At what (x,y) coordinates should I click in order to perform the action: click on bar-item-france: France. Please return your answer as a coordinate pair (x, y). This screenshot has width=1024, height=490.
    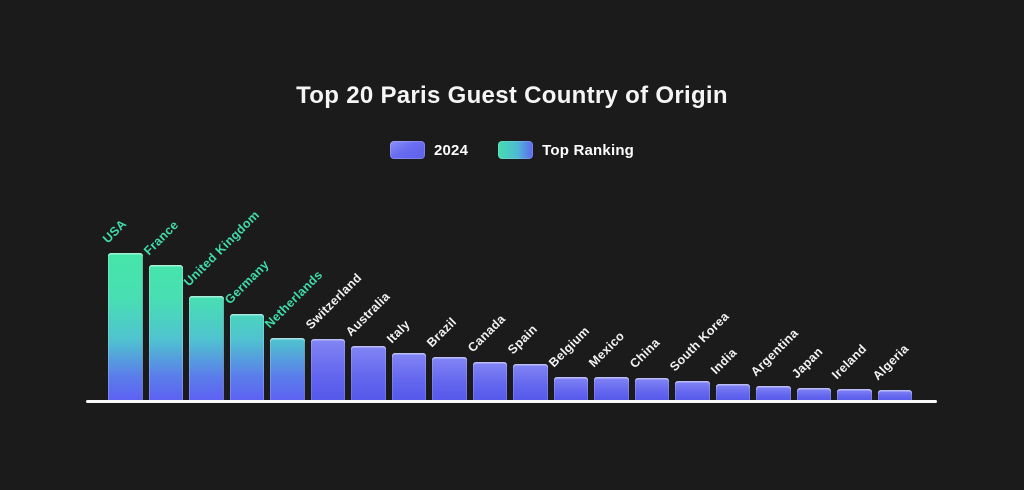
    Looking at the image, I should click on (162, 310).